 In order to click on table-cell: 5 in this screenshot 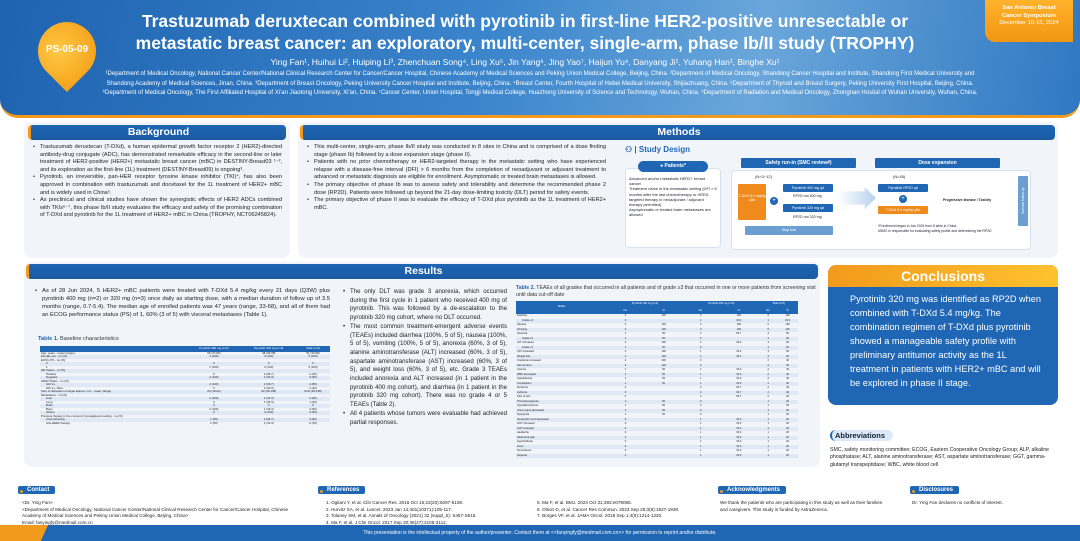, I will do `click(768, 329)`.